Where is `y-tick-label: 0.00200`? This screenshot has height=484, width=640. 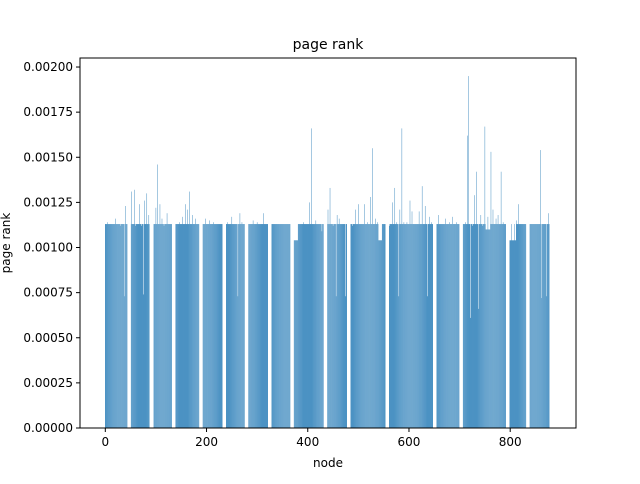
y-tick-label: 0.00200 is located at coordinates (48, 67).